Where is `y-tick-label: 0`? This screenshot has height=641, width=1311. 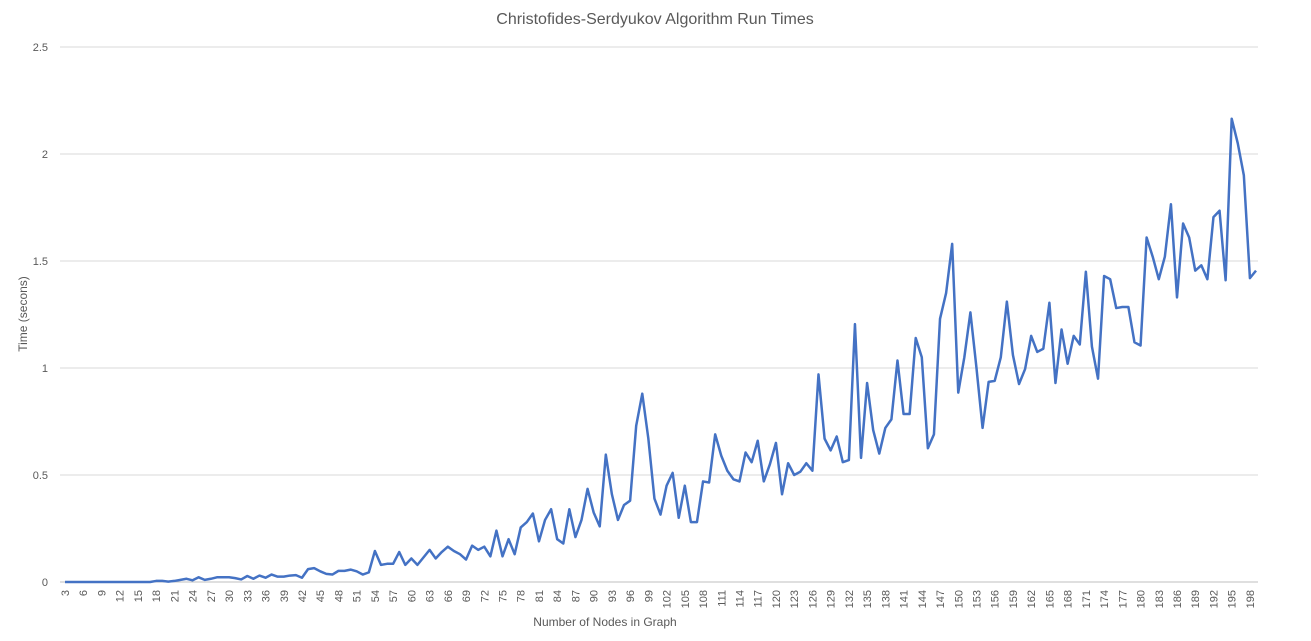 y-tick-label: 0 is located at coordinates (45, 583).